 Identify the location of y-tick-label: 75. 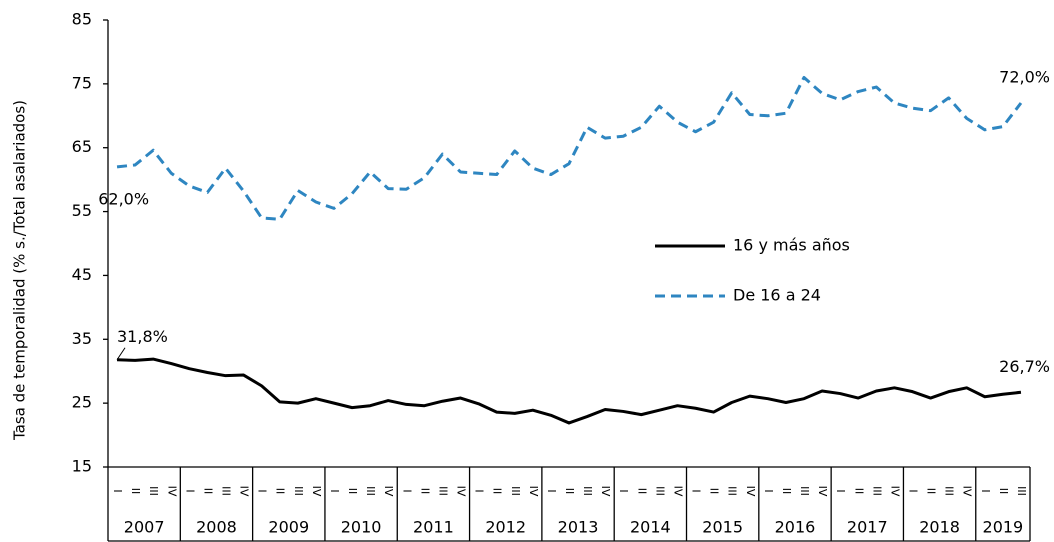
(82, 82).